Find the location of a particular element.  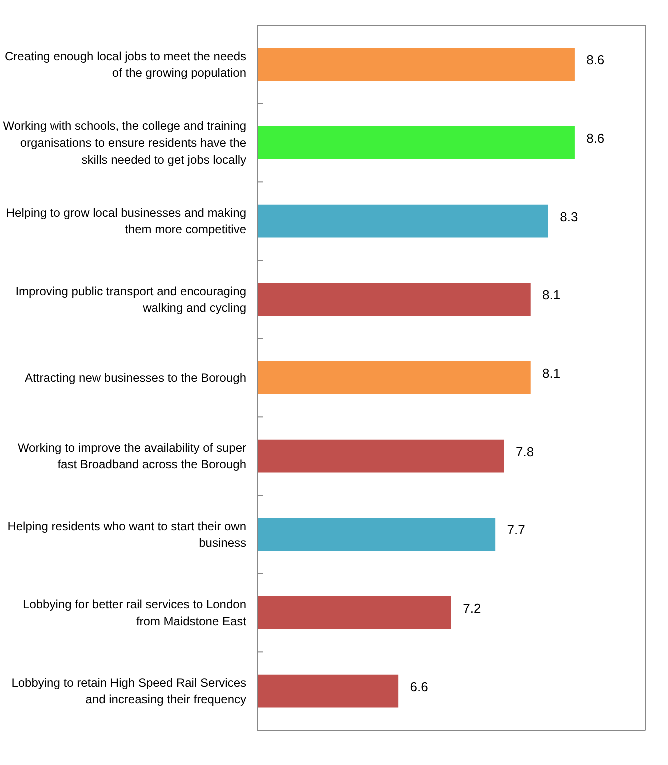

y-tick-label: Attracting new businesses to the Borough is located at coordinates (135, 378).